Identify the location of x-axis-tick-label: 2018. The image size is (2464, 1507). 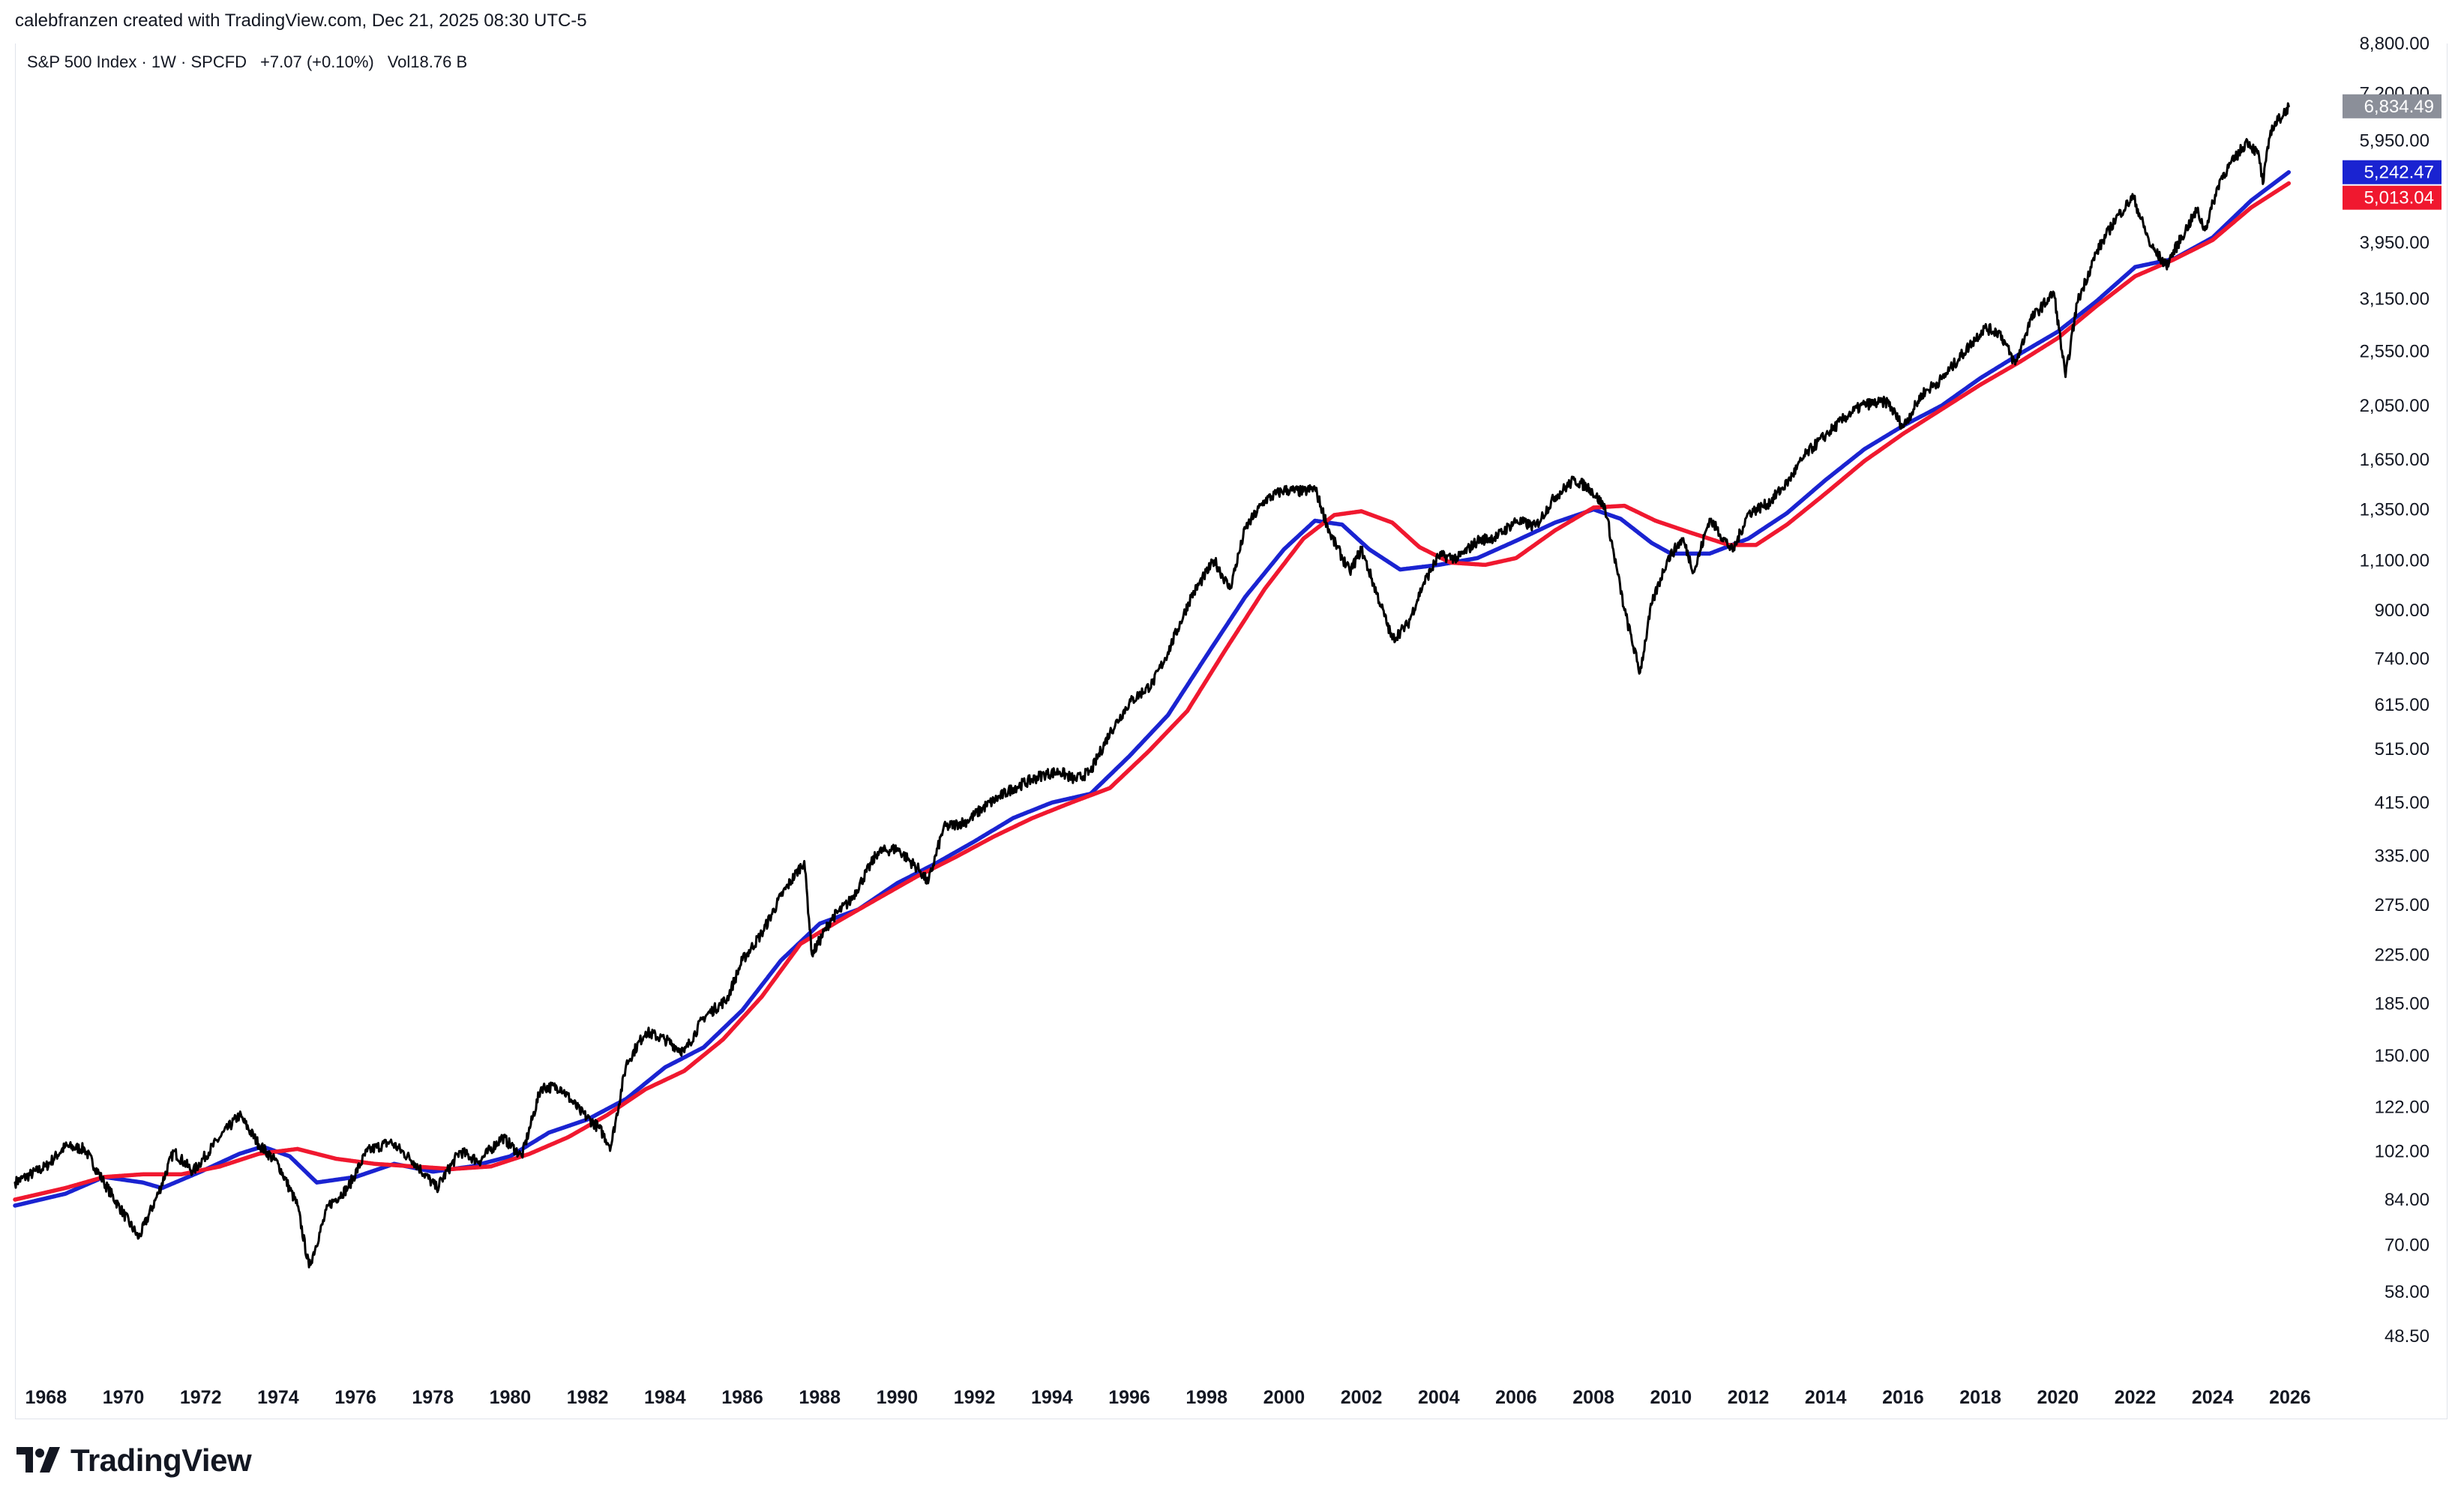
(1980, 1397).